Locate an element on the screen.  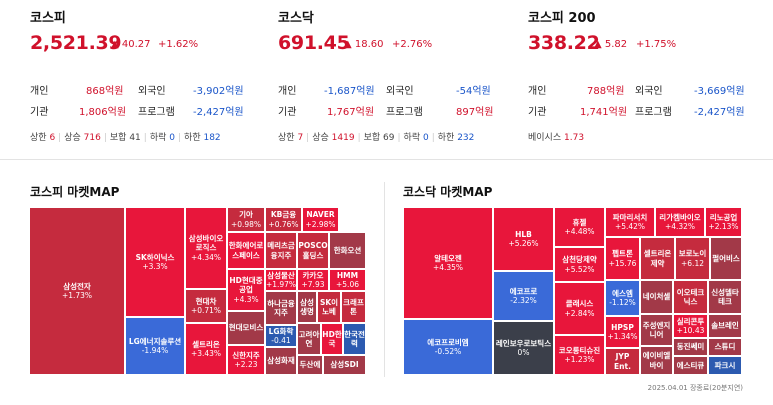
kosdaq-map-title: 코스닥 마켓MAP is located at coordinates (448, 192).